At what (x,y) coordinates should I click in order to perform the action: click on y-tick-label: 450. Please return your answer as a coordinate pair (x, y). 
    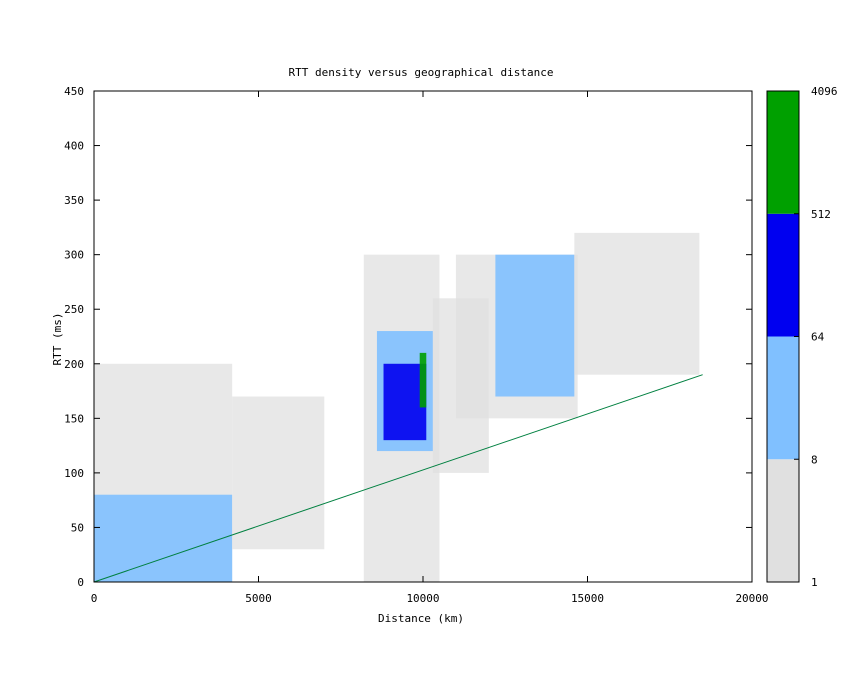
    Looking at the image, I should click on (74, 91).